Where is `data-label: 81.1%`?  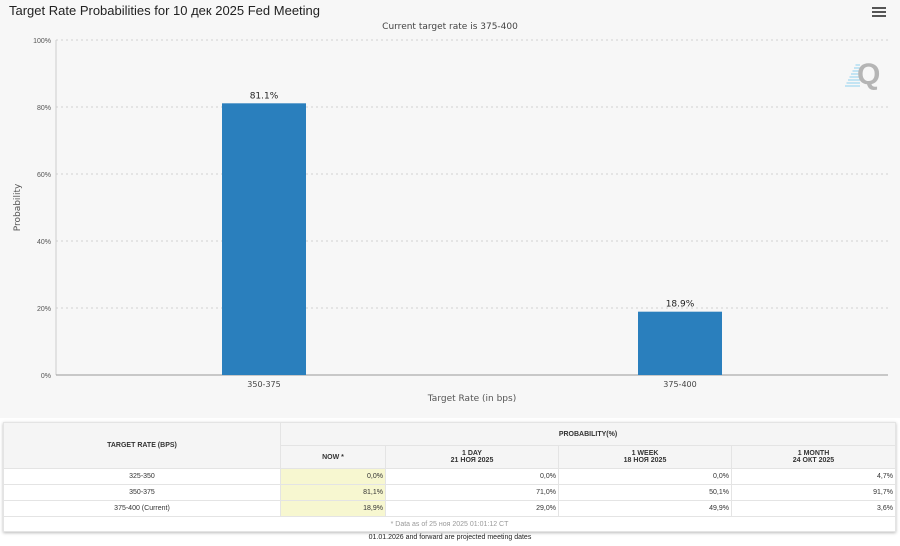 data-label: 81.1% is located at coordinates (264, 96).